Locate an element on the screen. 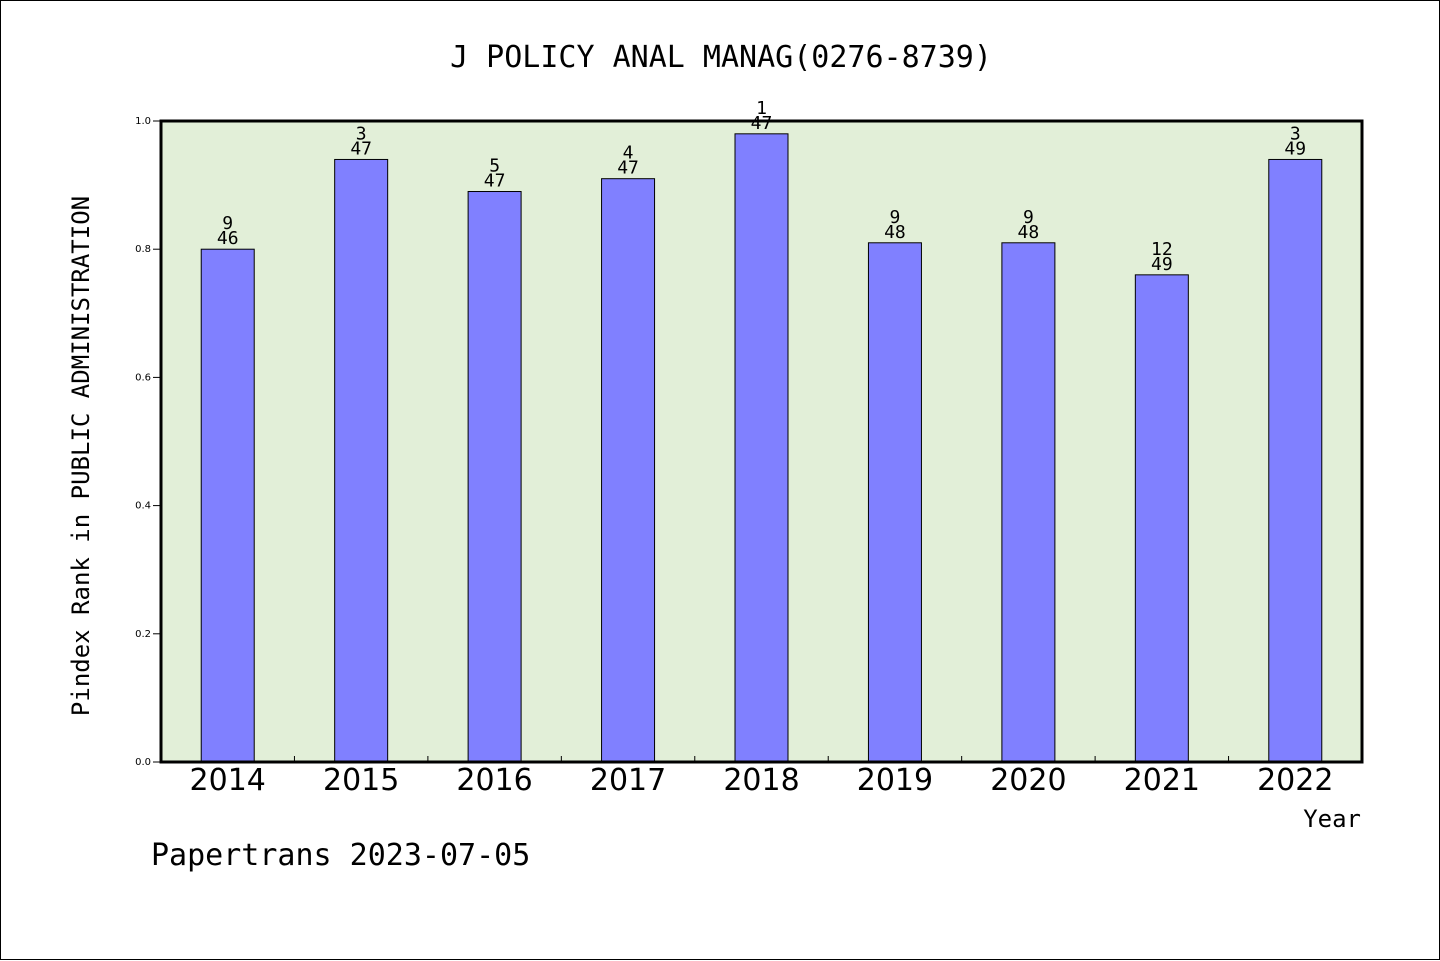 Image resolution: width=1440 pixels, height=961 pixels. rank-label-2019: 9 is located at coordinates (895, 217).